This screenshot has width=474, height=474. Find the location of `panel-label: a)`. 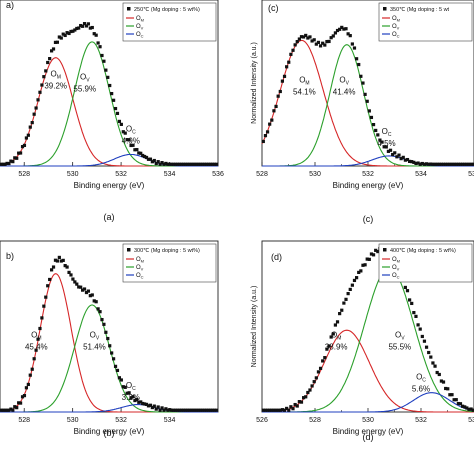

panel-label: a) is located at coordinates (10, 5).